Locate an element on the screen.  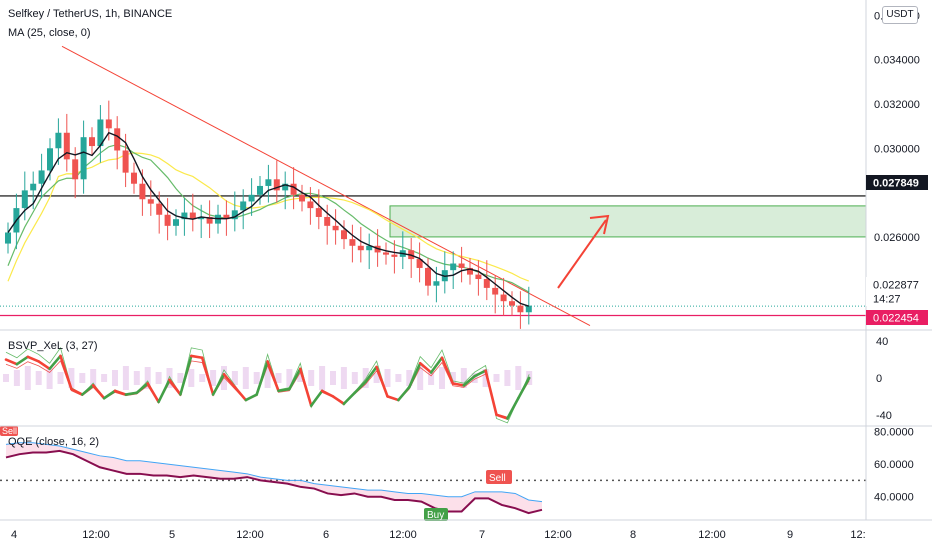
time-tick-label: 9 is located at coordinates (790, 535).